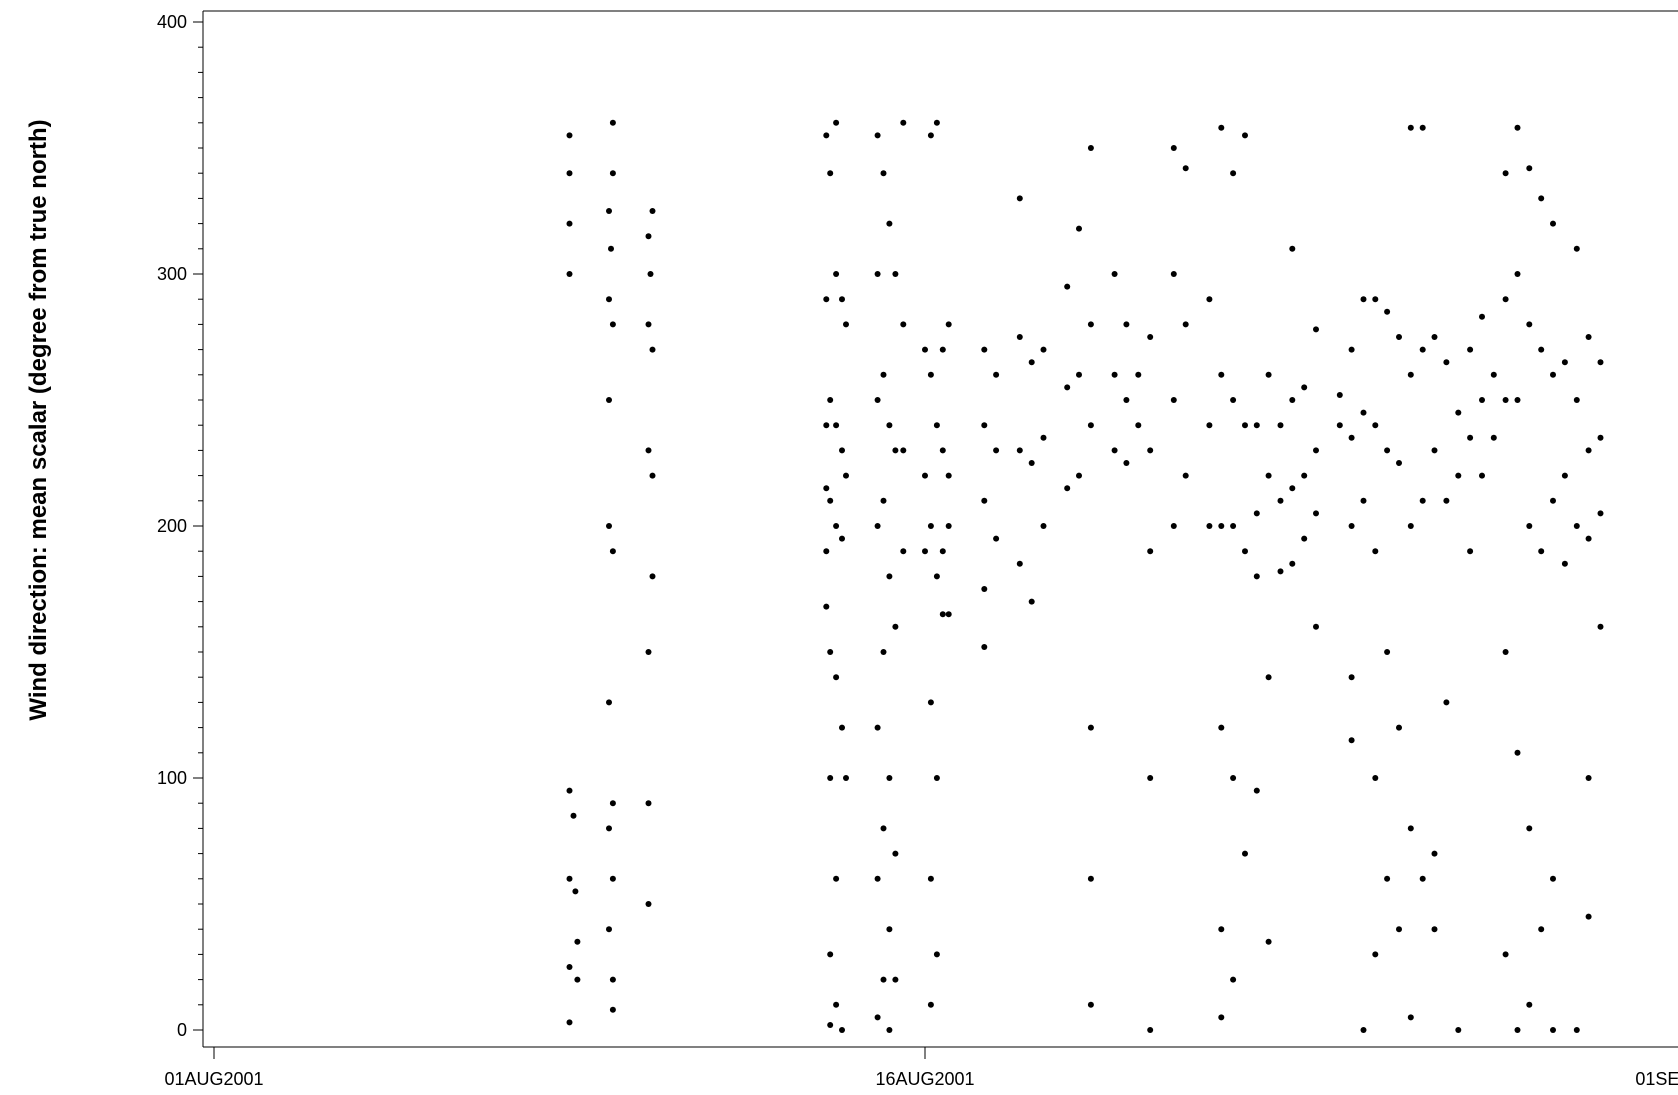  I want to click on y-tick-label: 200, so click(172, 526).